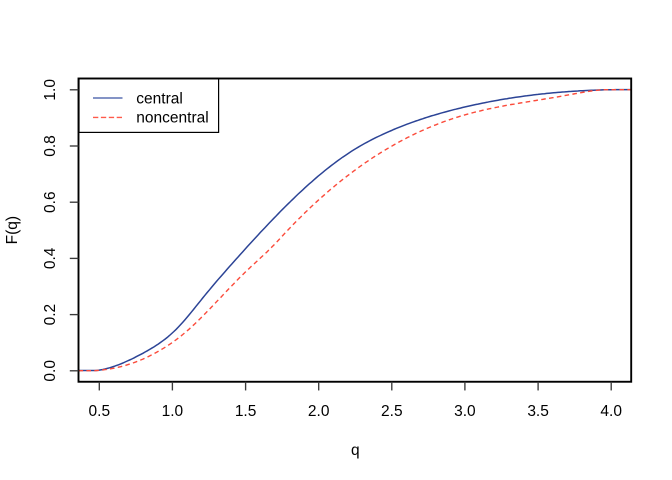 This screenshot has width=672, height=480. I want to click on svg-text: 0.2, so click(50, 315).